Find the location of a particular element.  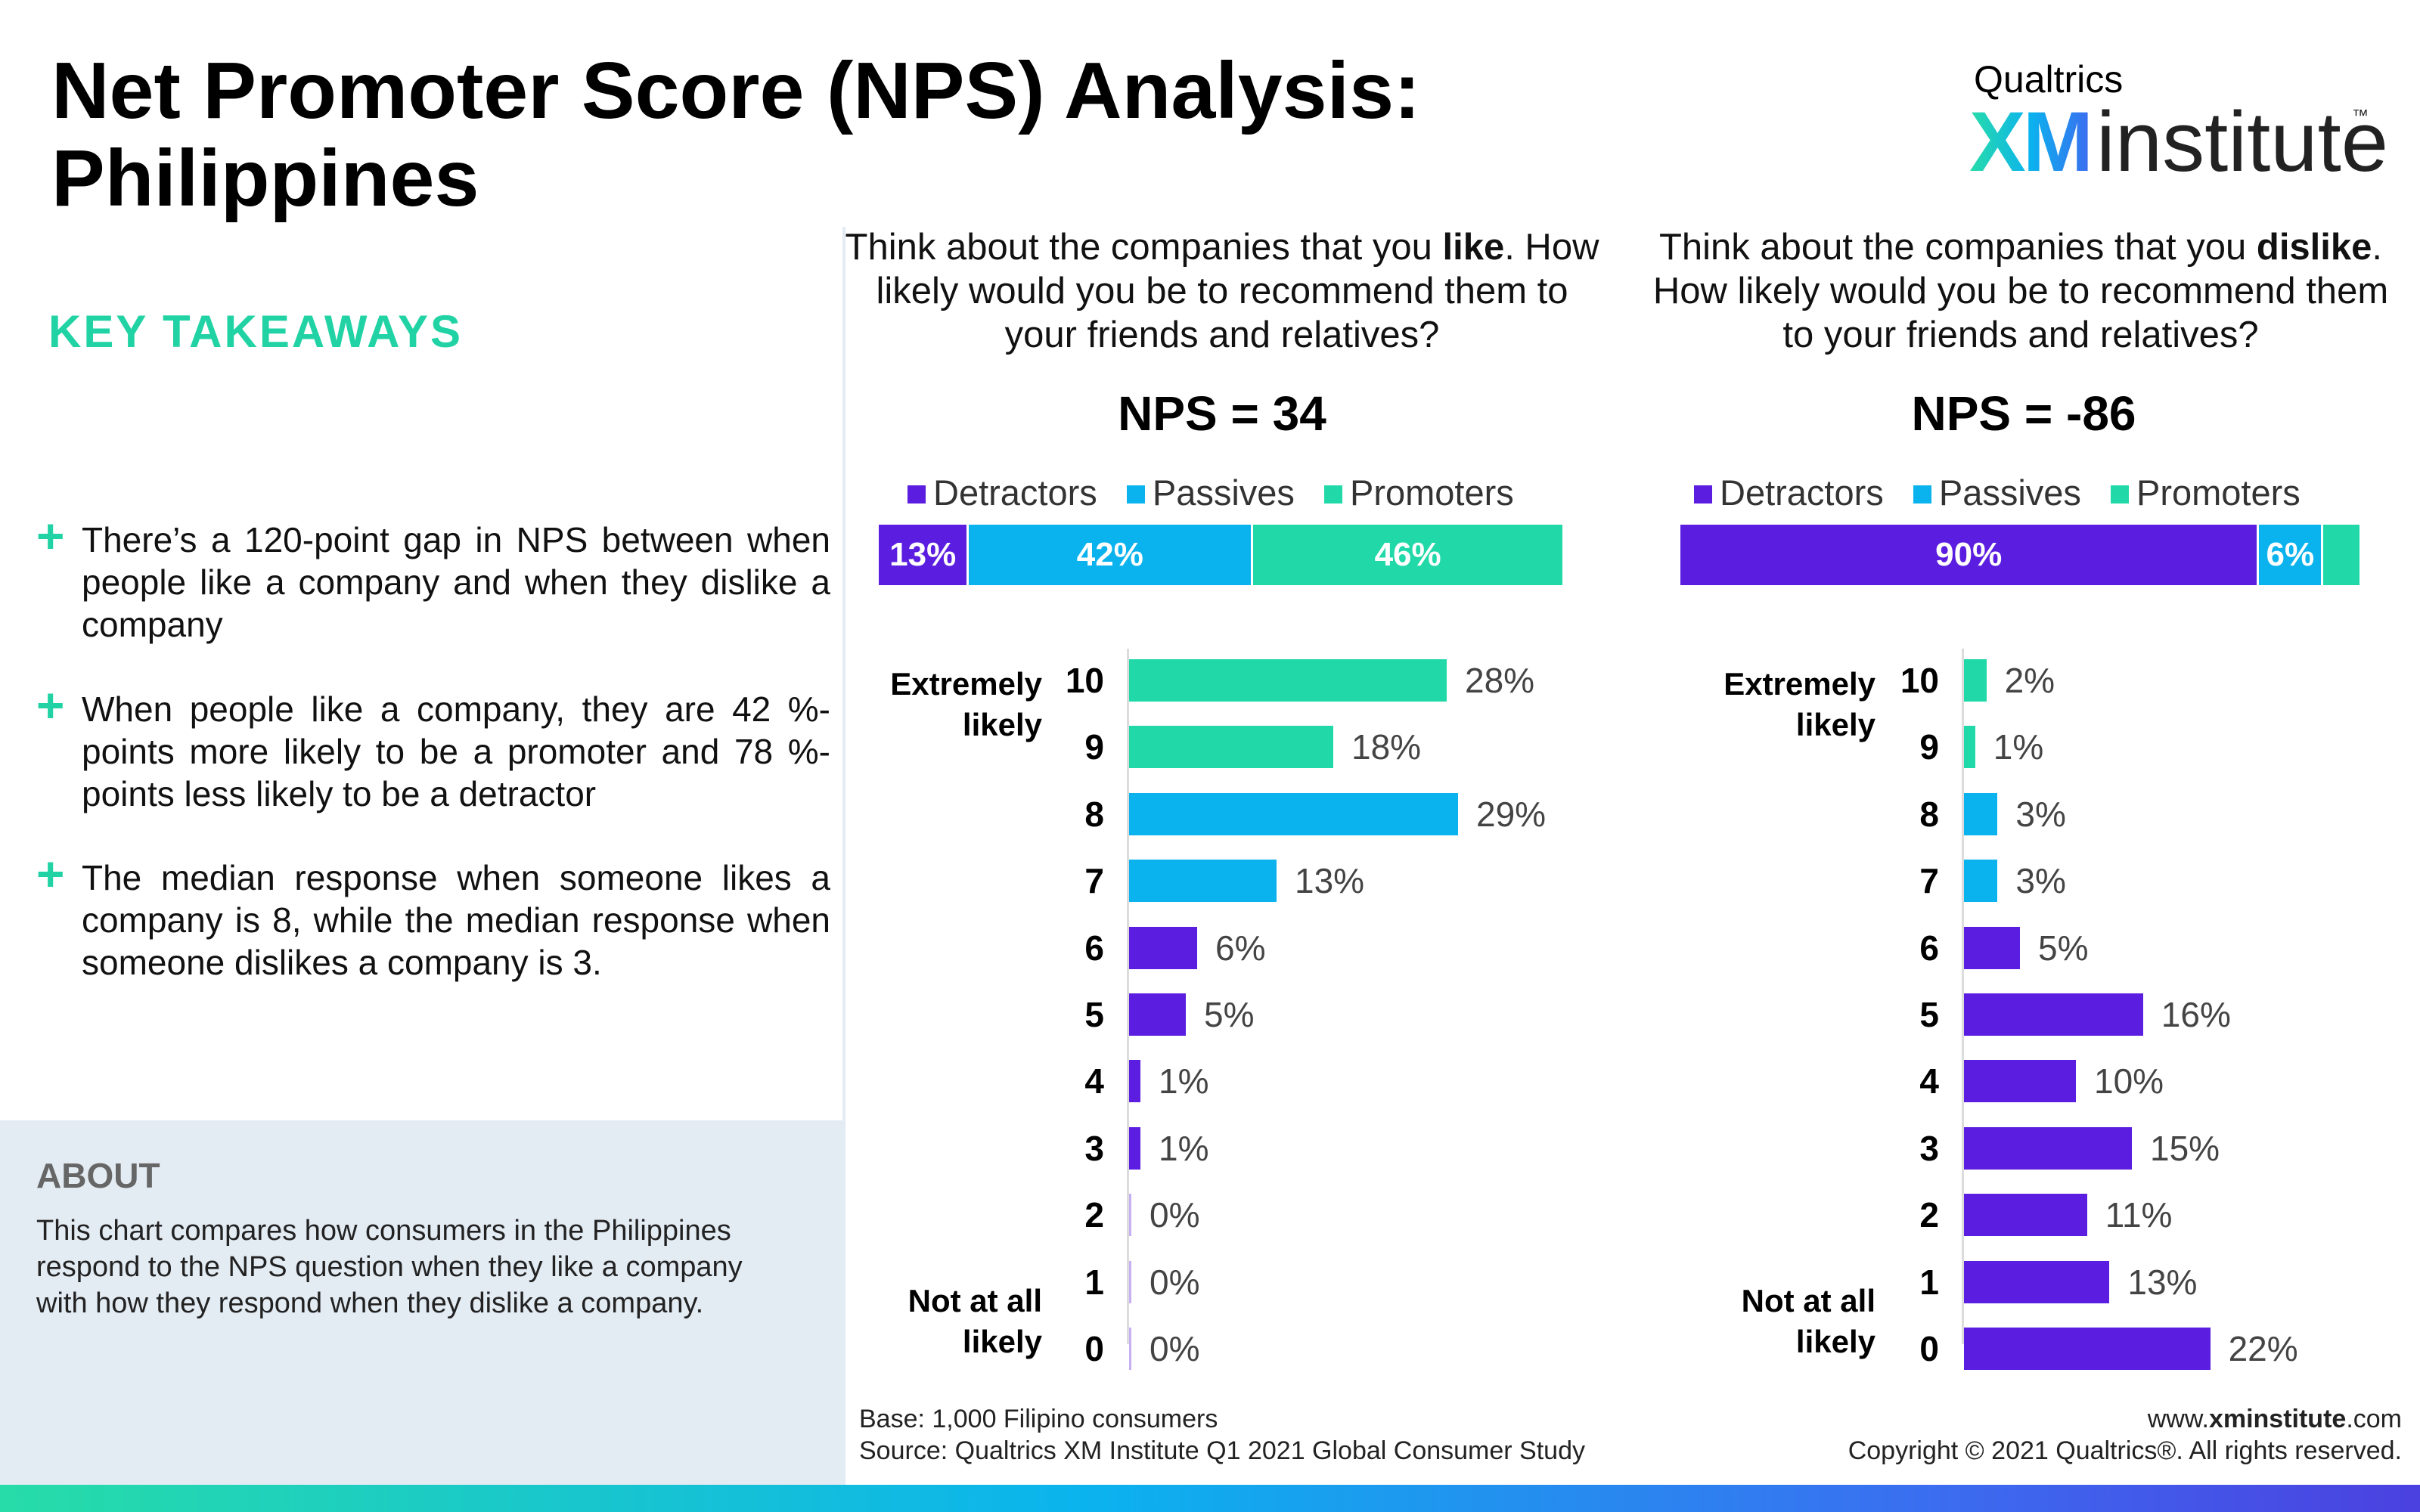

question-emphasis: like is located at coordinates (1473, 248).